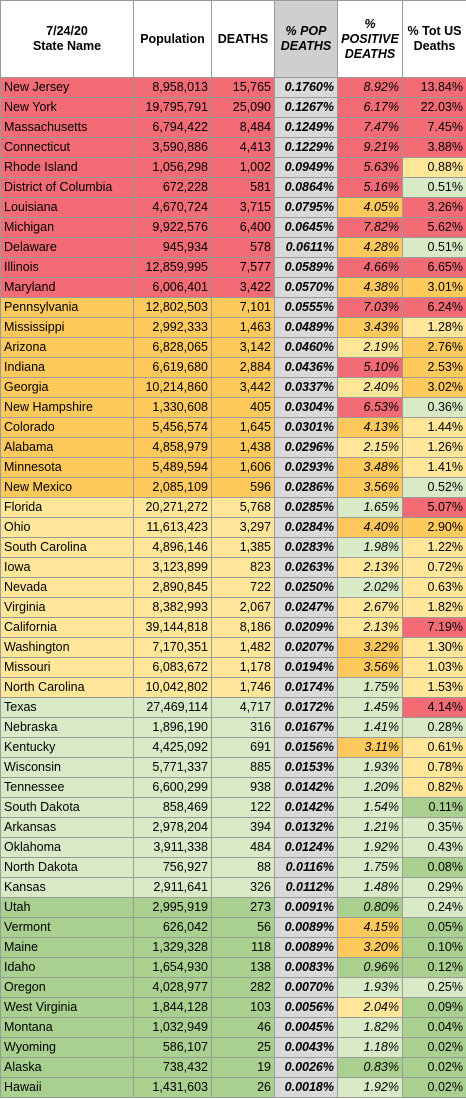 The height and width of the screenshot is (1099, 466). I want to click on tot-us-deaths-cell: 0.43%, so click(434, 847).